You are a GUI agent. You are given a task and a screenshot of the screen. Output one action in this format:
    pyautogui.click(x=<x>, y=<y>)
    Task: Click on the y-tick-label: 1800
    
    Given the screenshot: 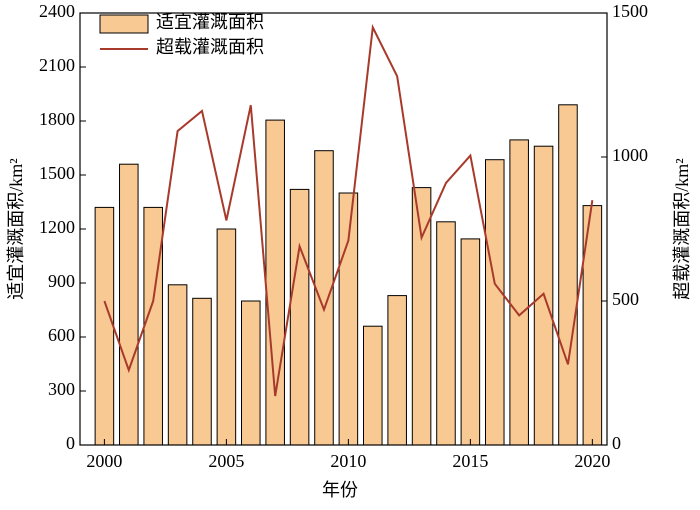 What is the action you would take?
    pyautogui.click(x=57, y=119)
    